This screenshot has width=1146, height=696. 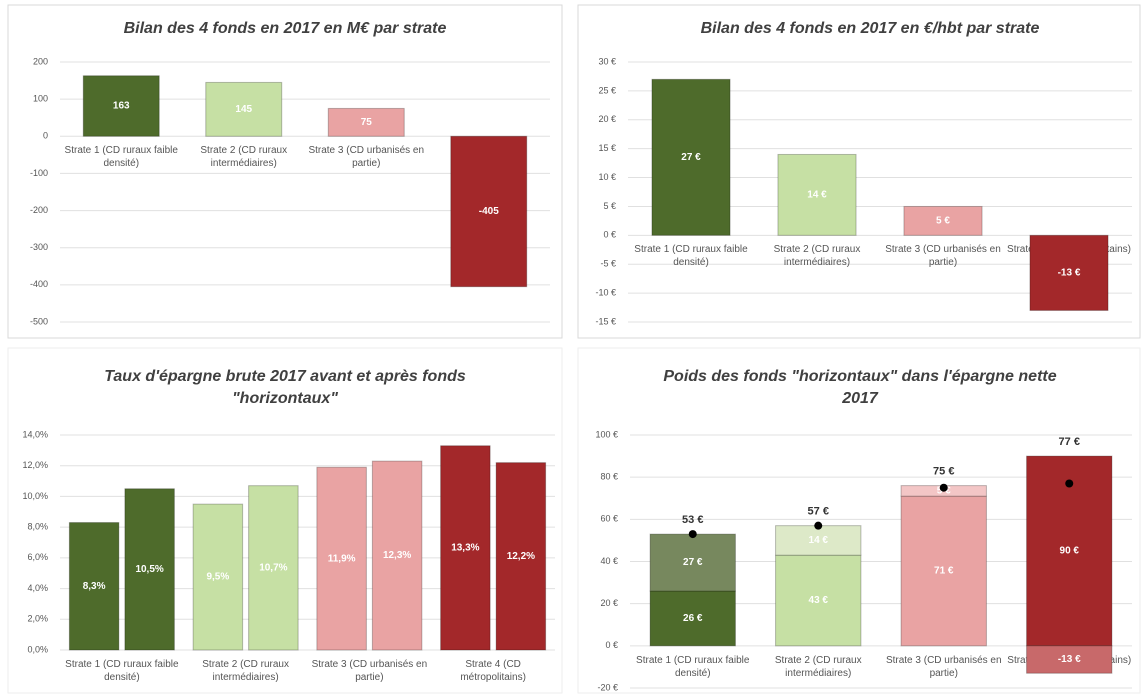 What do you see at coordinates (35, 496) in the screenshot?
I see `y-tick-label: 10,0%` at bounding box center [35, 496].